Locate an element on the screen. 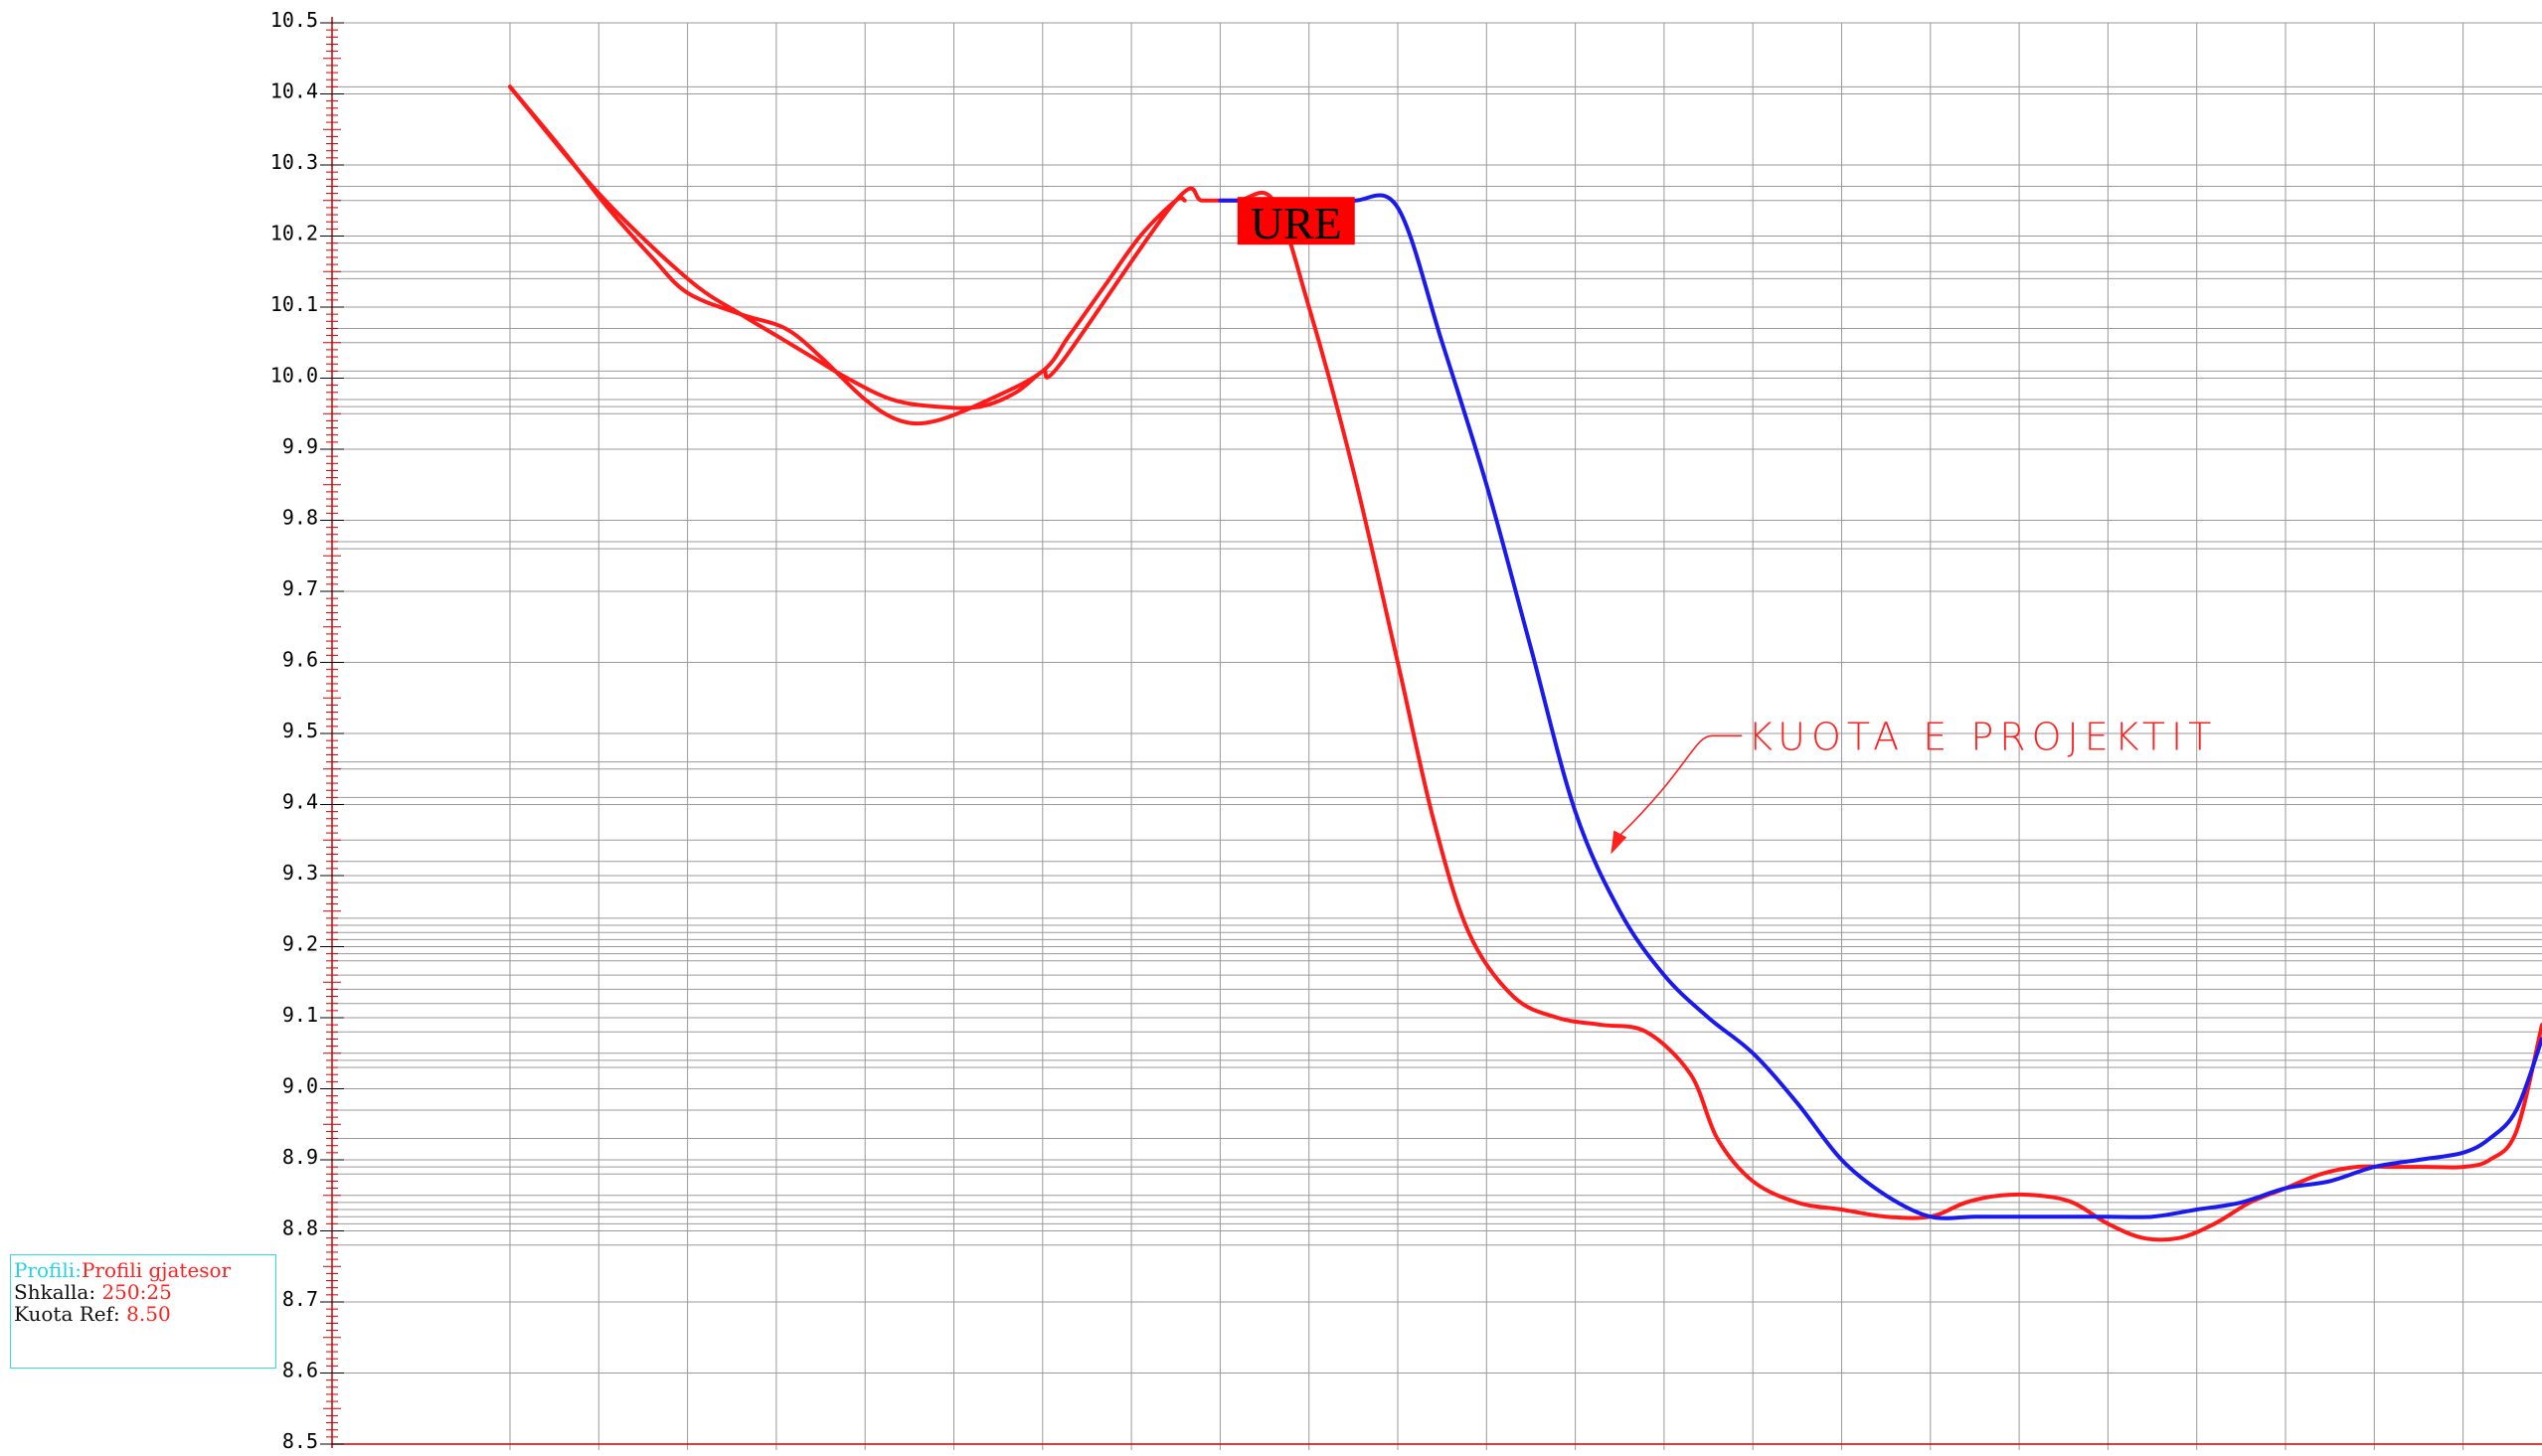 The image size is (2542, 1456). ure-label: URE is located at coordinates (1296, 223).